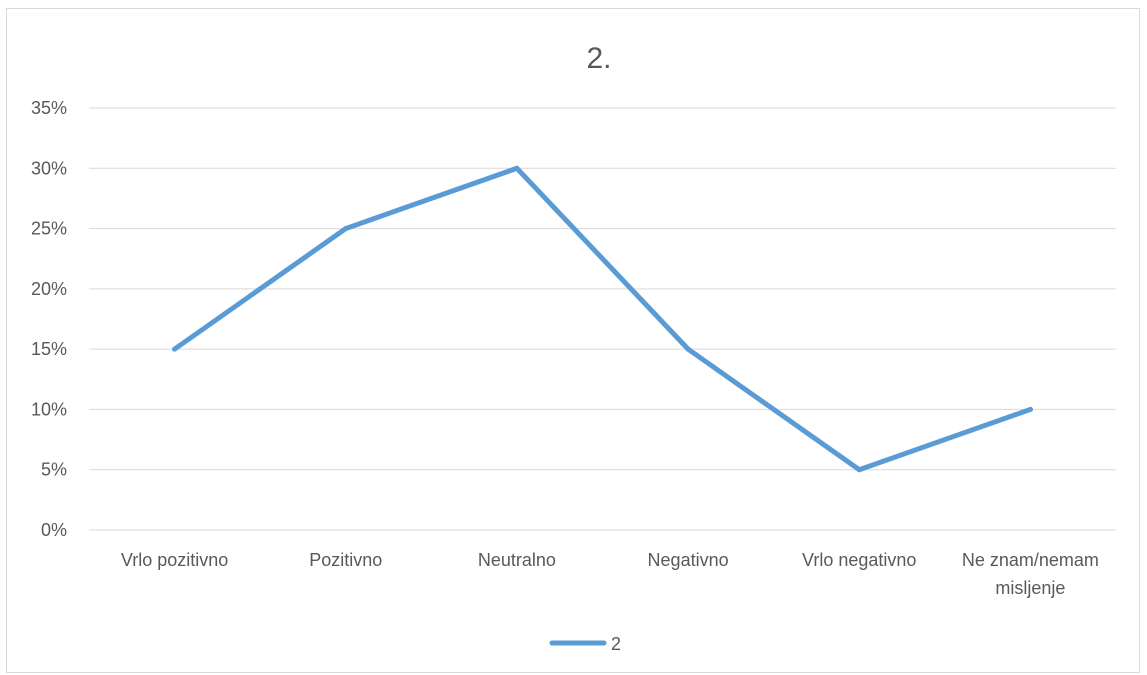 The image size is (1147, 675). Describe the element at coordinates (688, 560) in the screenshot. I see `x-tick-label: Negativno` at that location.